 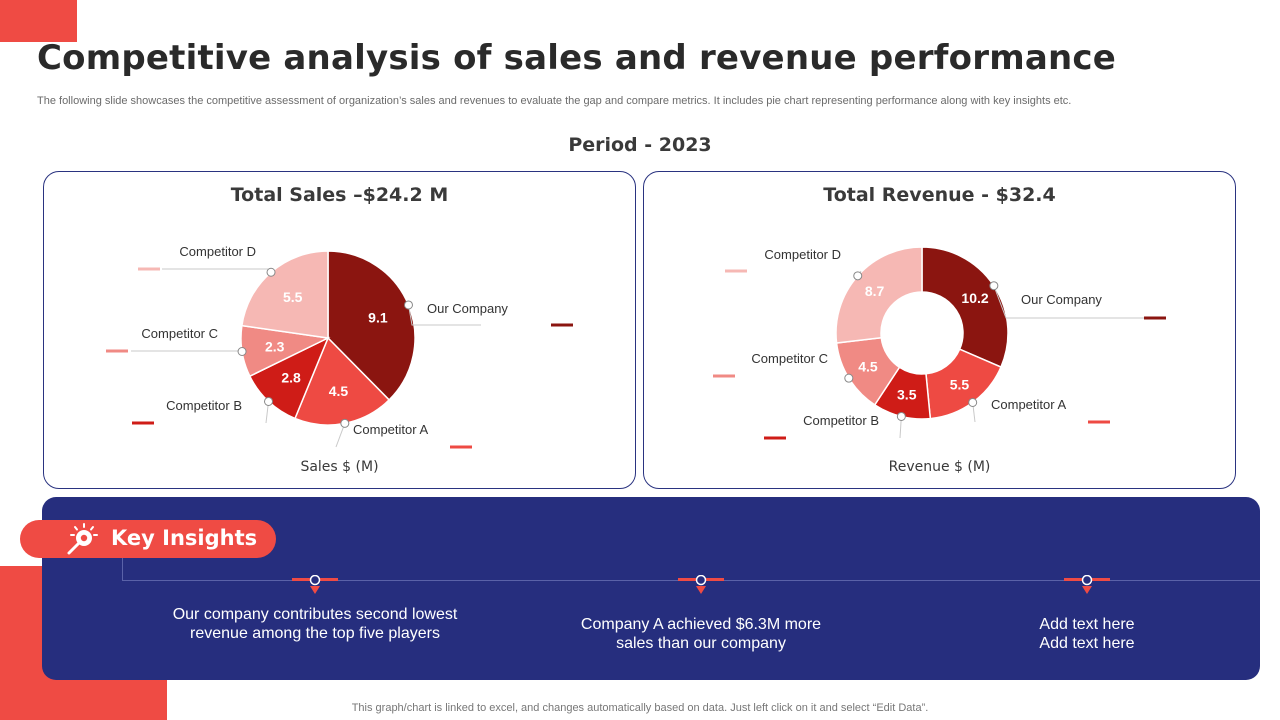 What do you see at coordinates (184, 538) in the screenshot?
I see `key-insights-heading: Key Insights` at bounding box center [184, 538].